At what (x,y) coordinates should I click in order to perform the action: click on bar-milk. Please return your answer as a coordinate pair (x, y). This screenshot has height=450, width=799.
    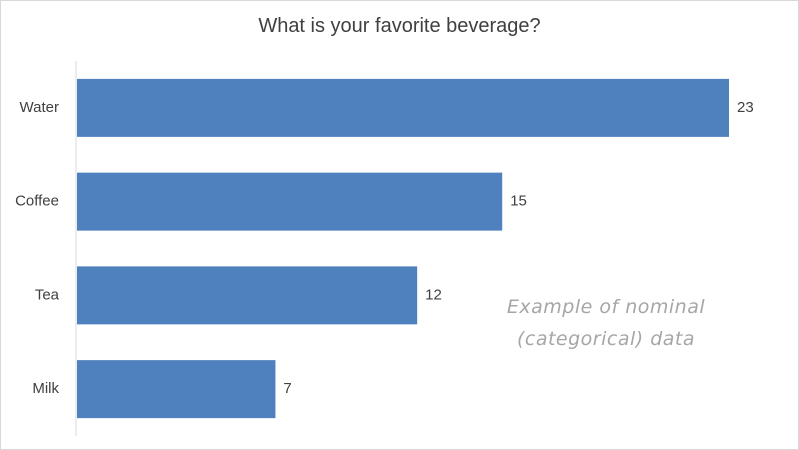
    Looking at the image, I should click on (176, 389).